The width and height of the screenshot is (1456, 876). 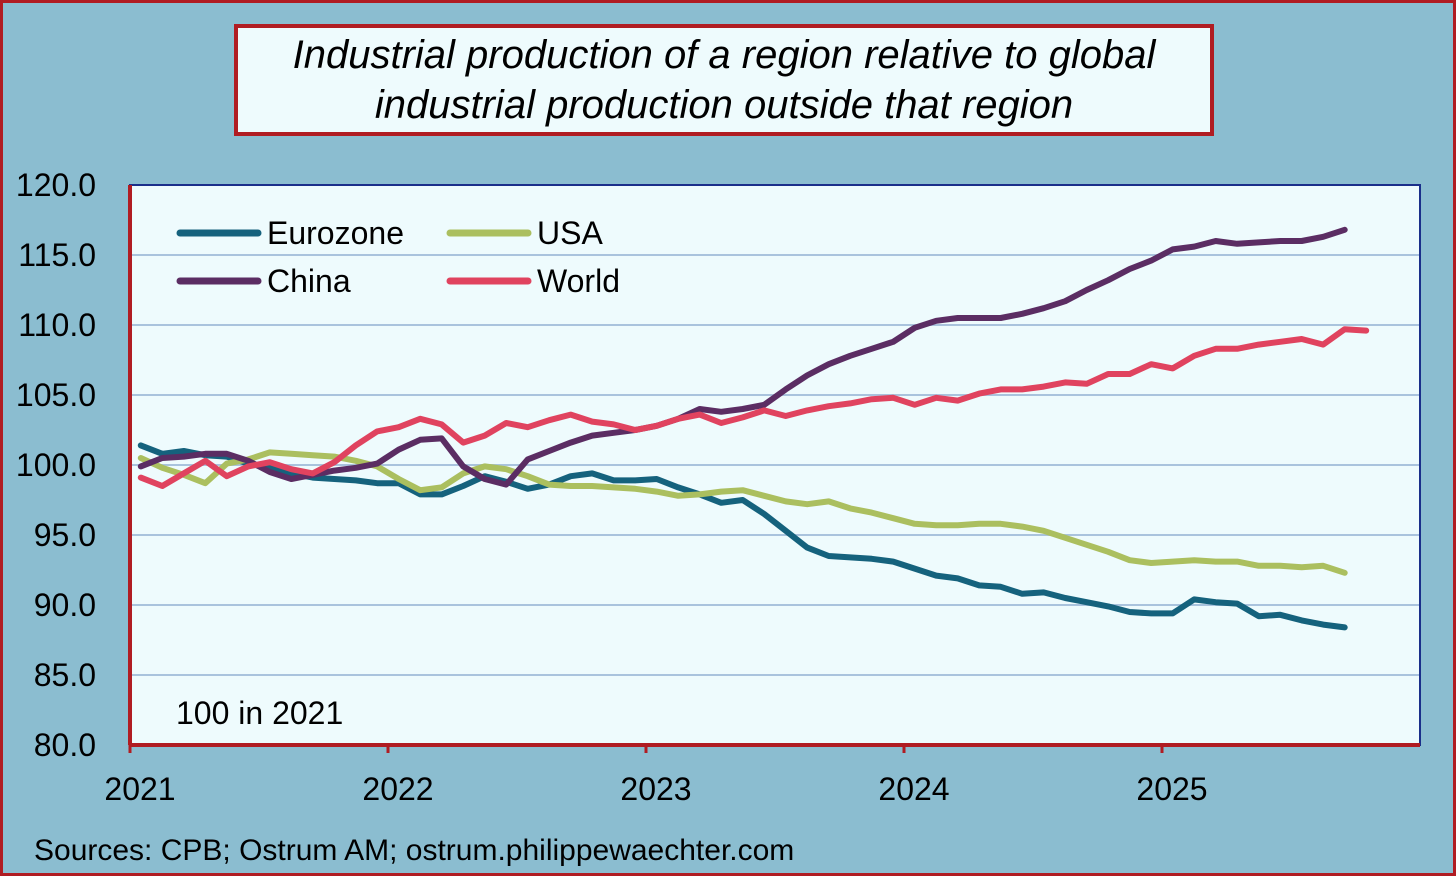 I want to click on legend-label-china: China, so click(x=309, y=281).